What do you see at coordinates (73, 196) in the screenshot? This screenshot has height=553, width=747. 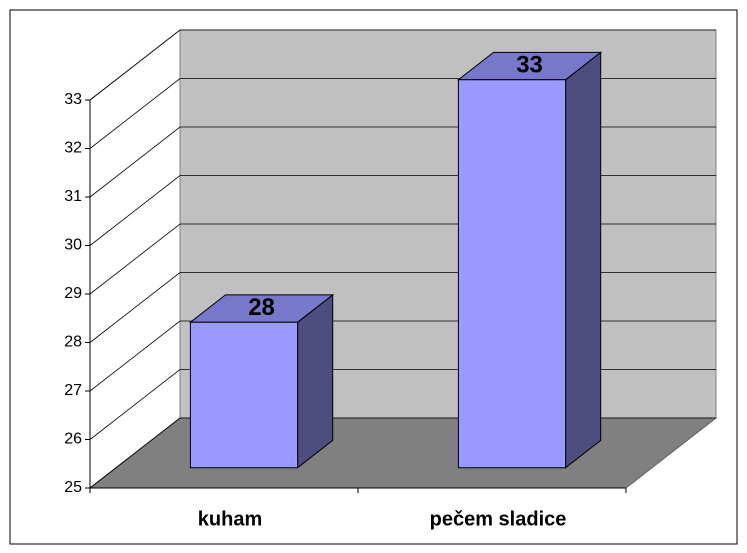 I see `y-tick-label: 31` at bounding box center [73, 196].